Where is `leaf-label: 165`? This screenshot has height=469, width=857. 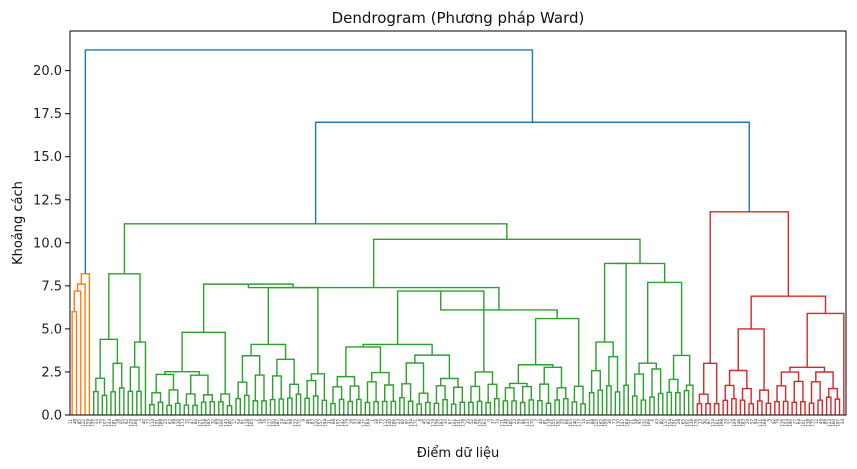 leaf-label: 165 is located at coordinates (251, 423).